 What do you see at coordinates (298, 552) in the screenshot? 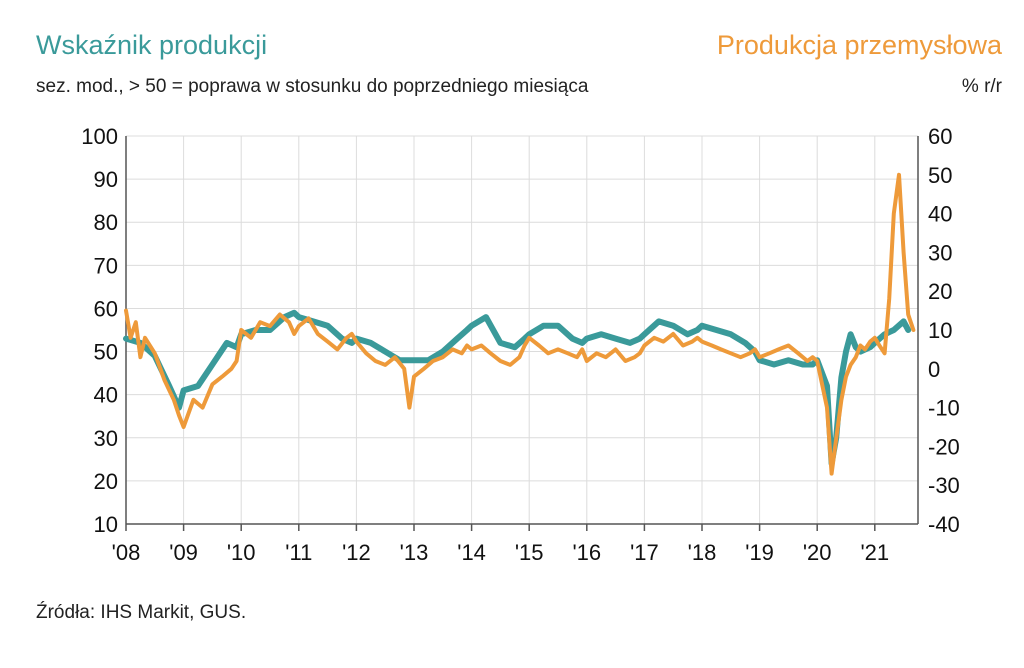
I see `x-tick-label: '11` at bounding box center [298, 552].